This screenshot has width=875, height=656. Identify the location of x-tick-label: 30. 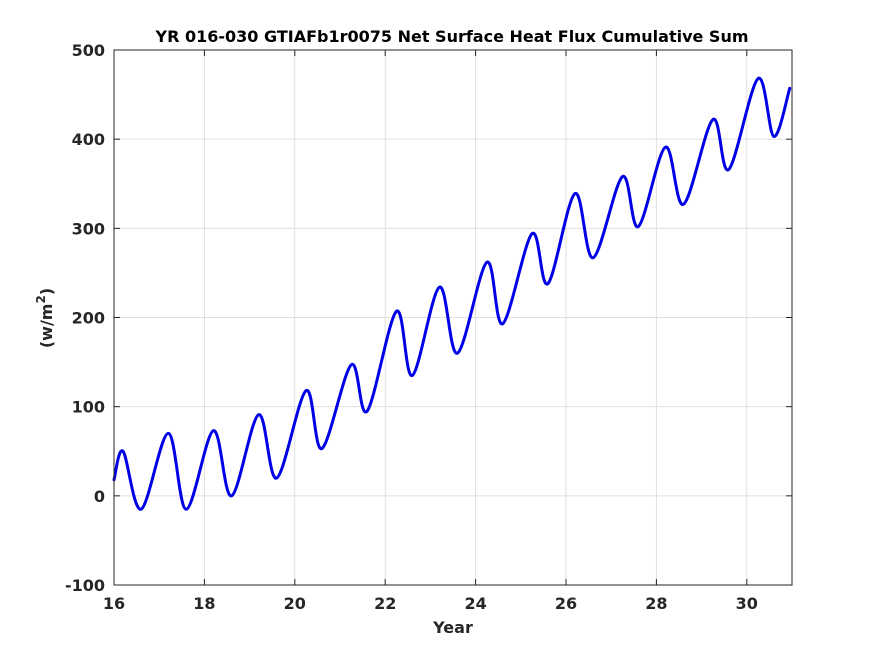
(747, 603).